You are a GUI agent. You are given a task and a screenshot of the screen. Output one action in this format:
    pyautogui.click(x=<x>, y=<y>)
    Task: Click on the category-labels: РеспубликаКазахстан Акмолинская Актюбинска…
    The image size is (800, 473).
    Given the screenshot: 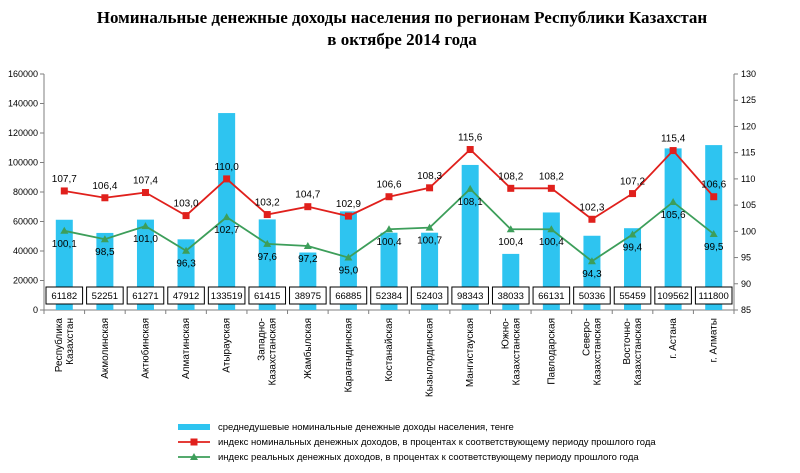 What is the action you would take?
    pyautogui.click(x=386, y=358)
    